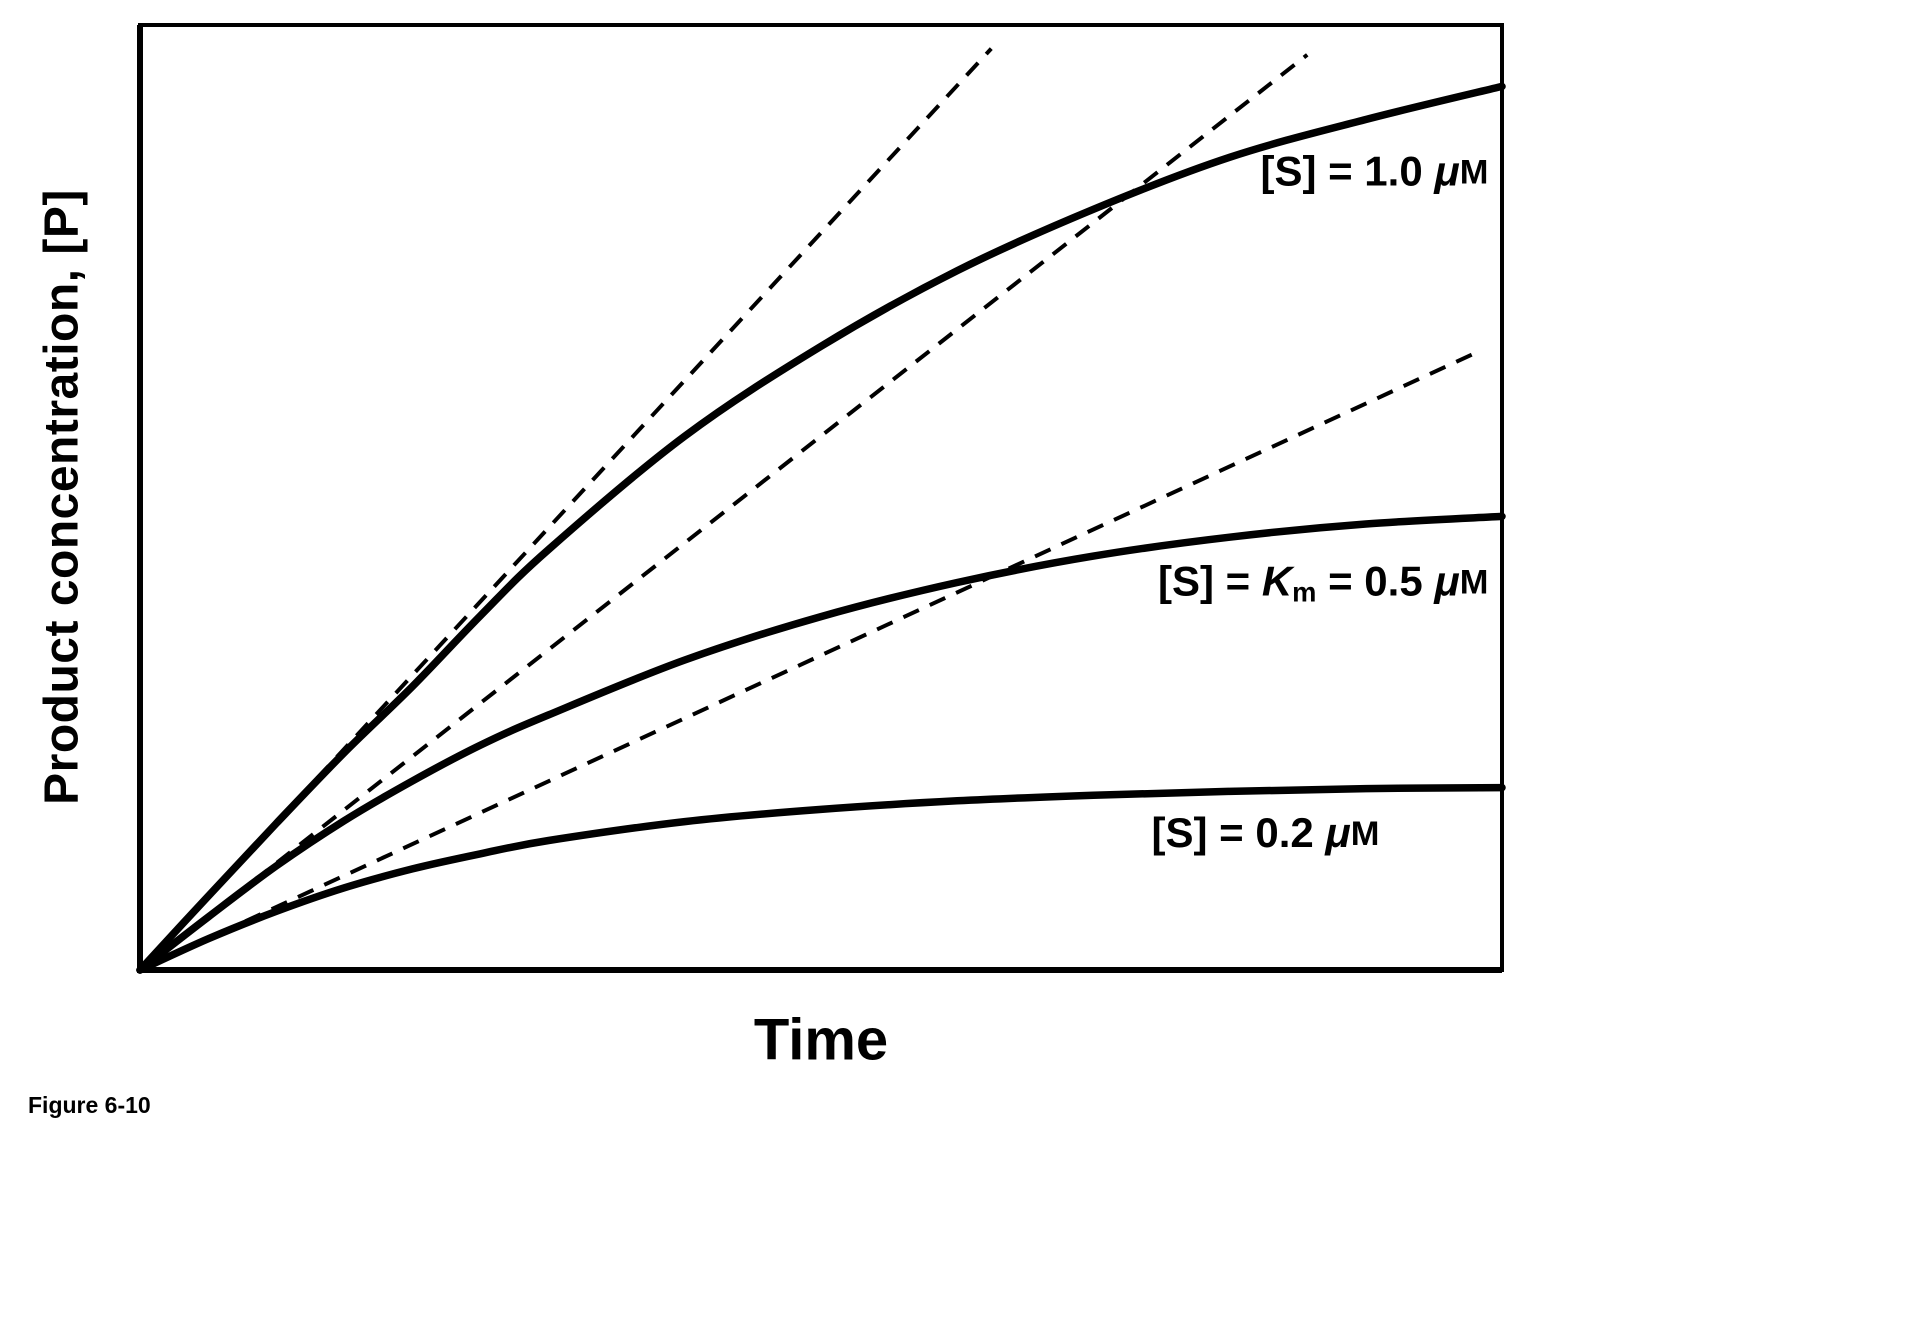  What do you see at coordinates (89, 1105) in the screenshot?
I see `figure-caption: Figure 6-10` at bounding box center [89, 1105].